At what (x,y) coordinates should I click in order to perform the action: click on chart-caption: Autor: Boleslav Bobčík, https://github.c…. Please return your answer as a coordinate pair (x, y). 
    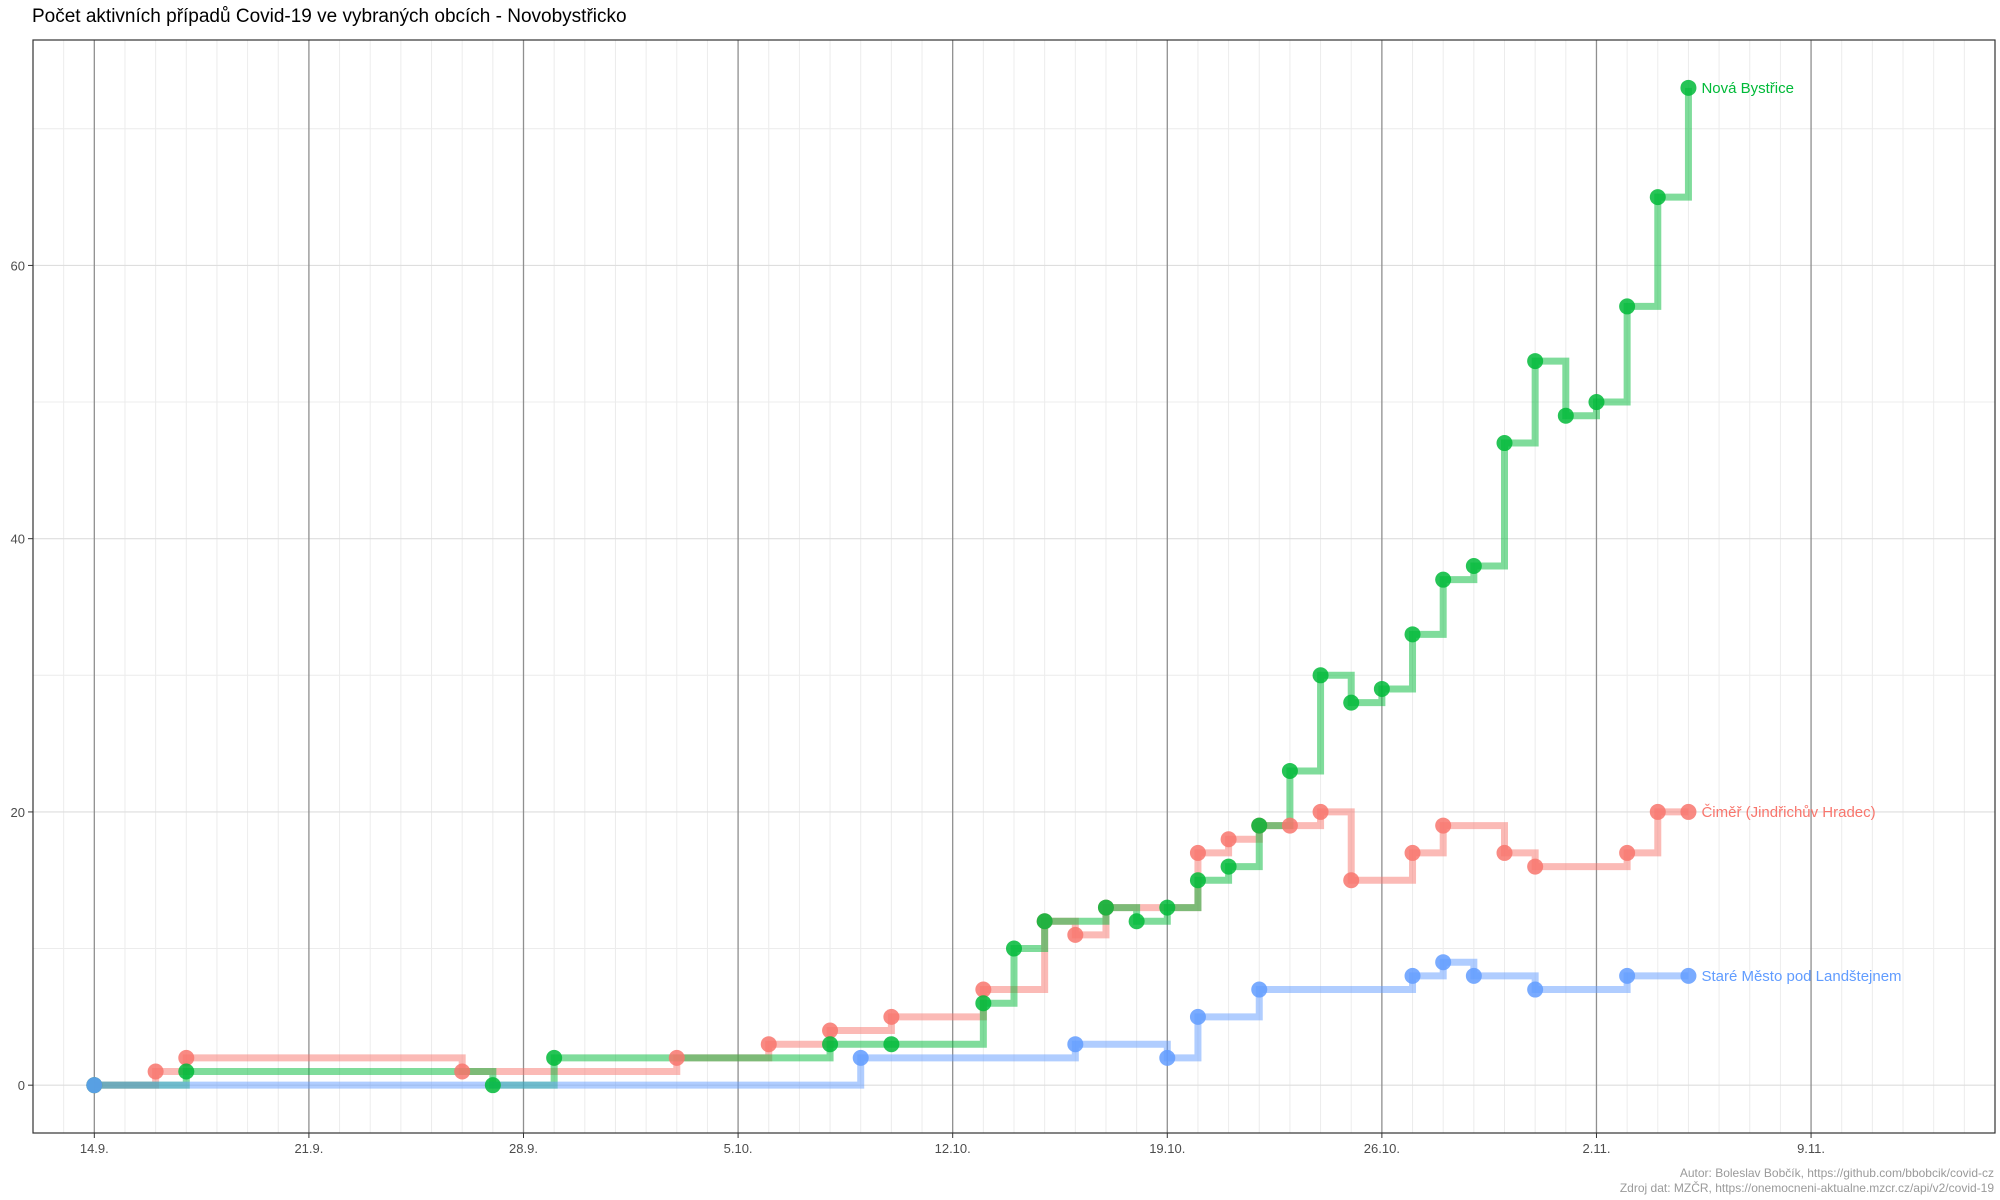
    Looking at the image, I should click on (1807, 1181).